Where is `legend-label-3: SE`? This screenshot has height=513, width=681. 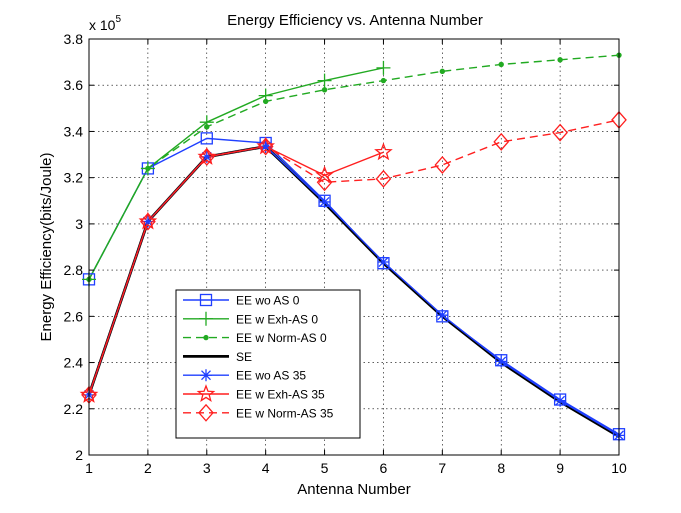
legend-label-3: SE is located at coordinates (244, 357).